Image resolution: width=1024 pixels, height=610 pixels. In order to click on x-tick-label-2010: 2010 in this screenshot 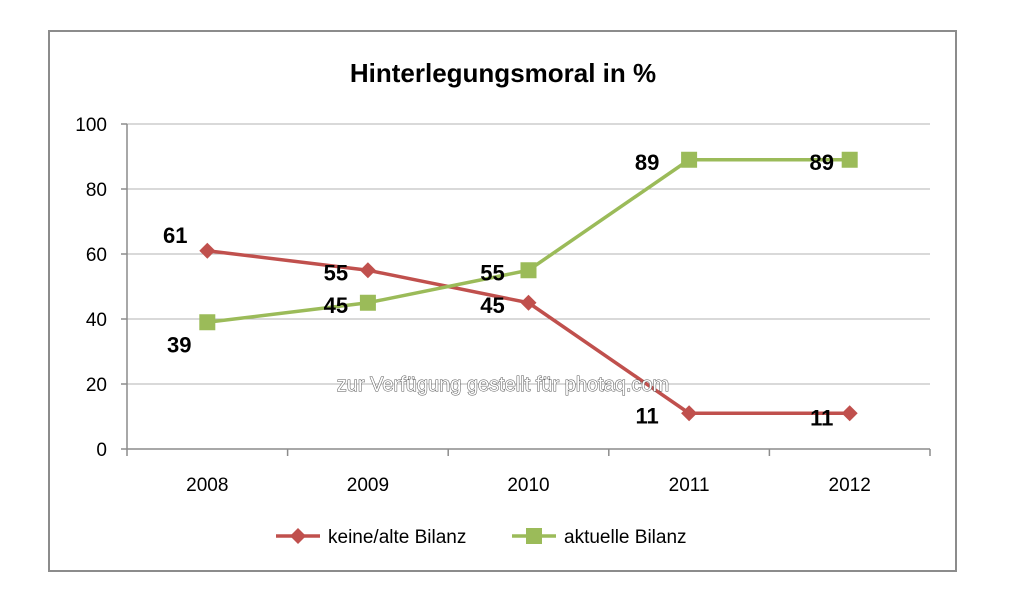, I will do `click(528, 485)`.